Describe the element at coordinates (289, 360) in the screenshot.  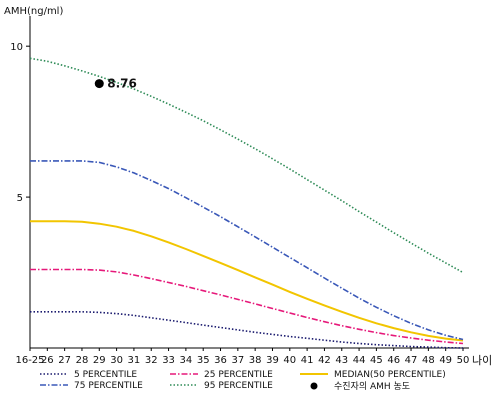
I see `x-tick-label: 40` at that location.